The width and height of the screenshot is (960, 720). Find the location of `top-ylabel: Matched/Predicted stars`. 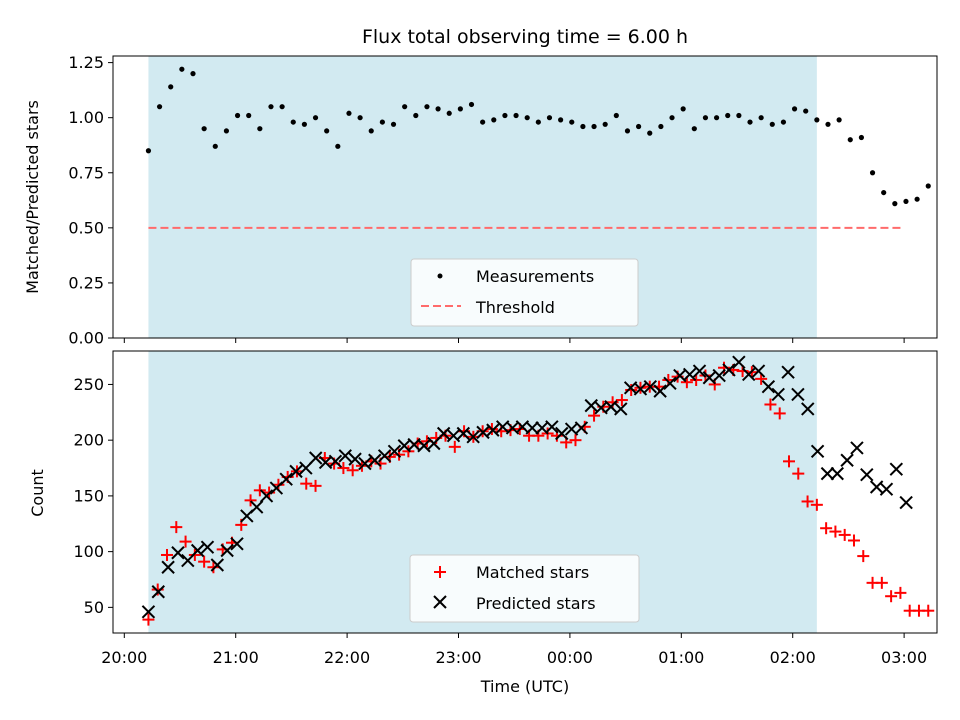

top-ylabel: Matched/Predicted stars is located at coordinates (32, 197).